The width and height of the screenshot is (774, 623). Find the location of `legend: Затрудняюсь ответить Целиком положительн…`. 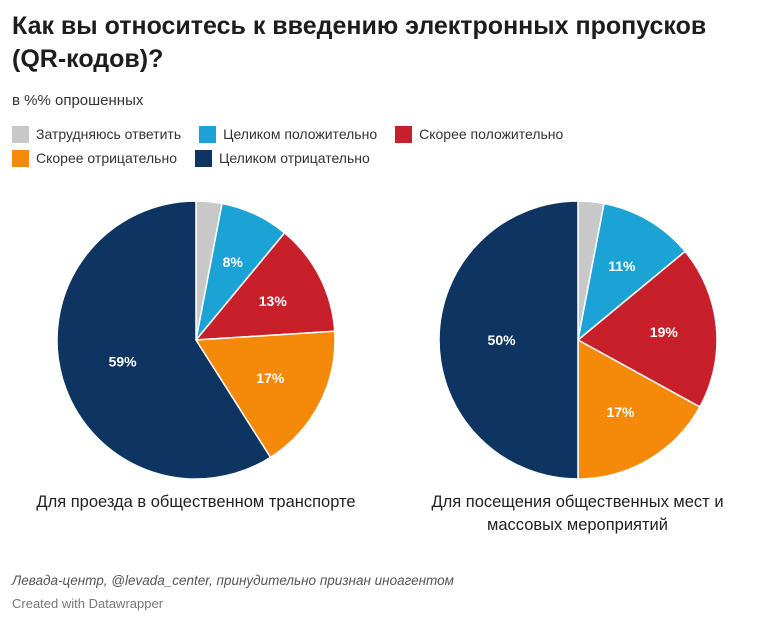

legend: Затрудняюсь ответить Целиком положительн… is located at coordinates (382, 146).